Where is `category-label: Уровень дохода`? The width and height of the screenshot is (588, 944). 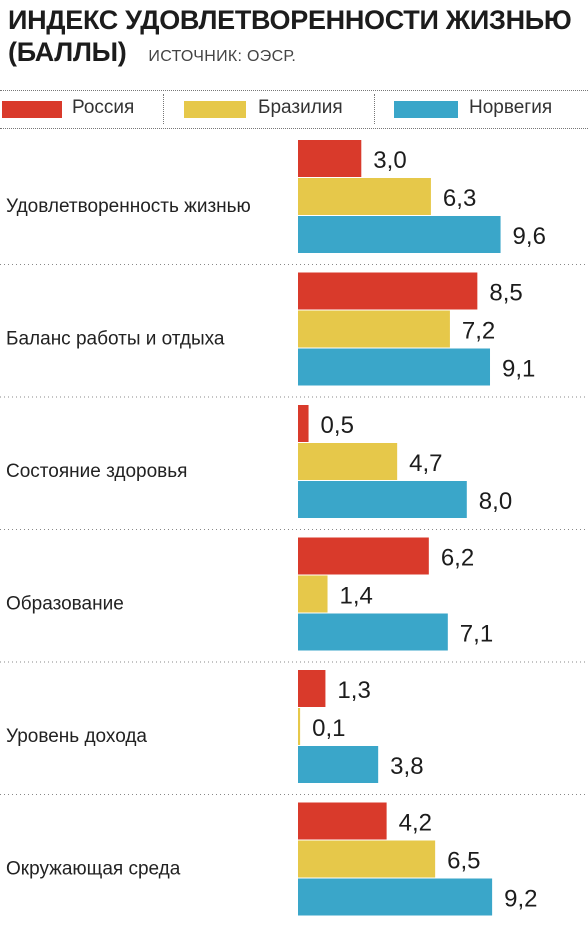
category-label: Уровень дохода is located at coordinates (76, 736).